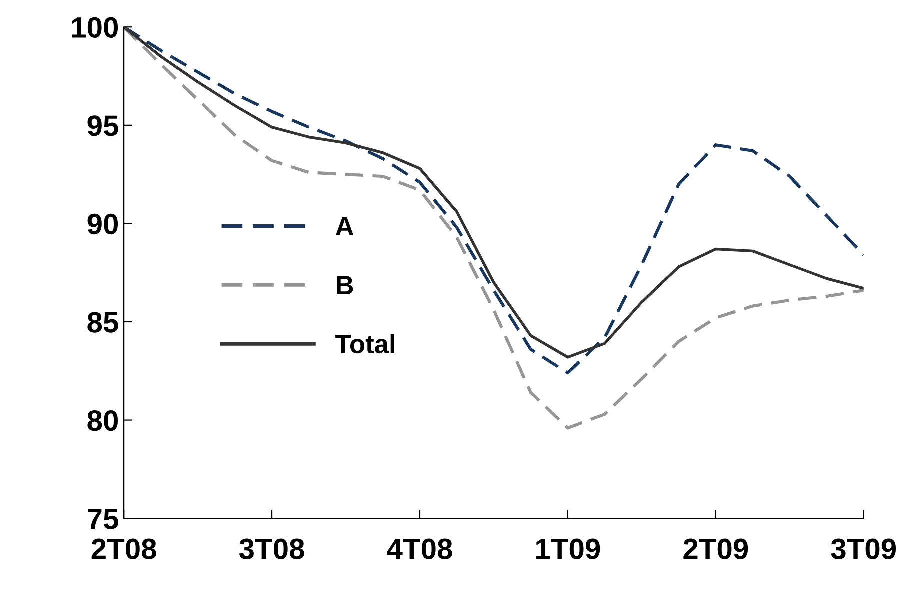 The width and height of the screenshot is (919, 603). Describe the element at coordinates (124, 549) in the screenshot. I see `x-tick-label: 2T08` at that location.